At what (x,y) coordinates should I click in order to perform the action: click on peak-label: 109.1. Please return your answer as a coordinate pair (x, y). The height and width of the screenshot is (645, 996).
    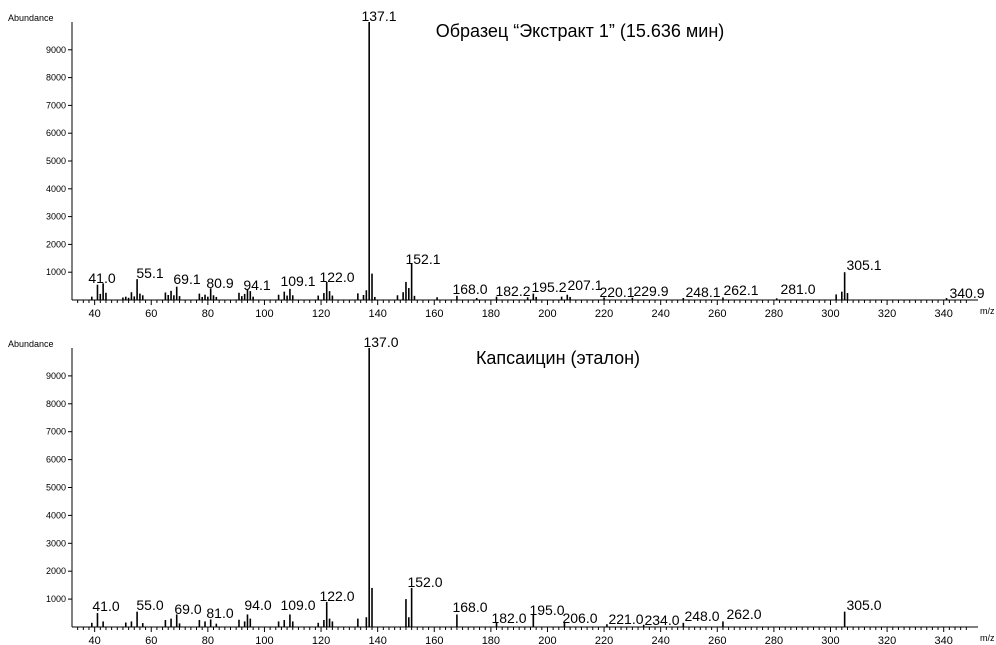
    Looking at the image, I should click on (297, 281).